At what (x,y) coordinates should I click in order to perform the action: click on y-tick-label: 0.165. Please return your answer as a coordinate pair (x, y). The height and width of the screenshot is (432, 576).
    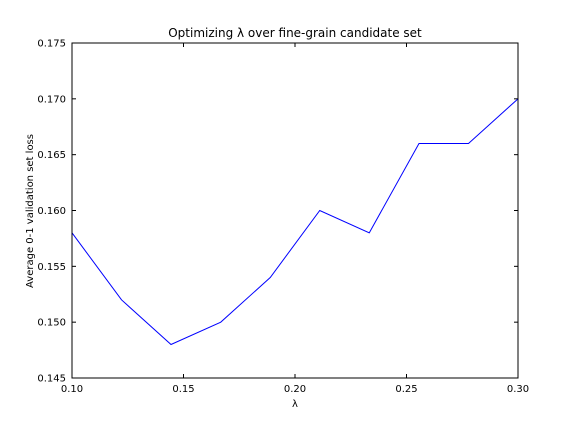
    Looking at the image, I should click on (51, 155).